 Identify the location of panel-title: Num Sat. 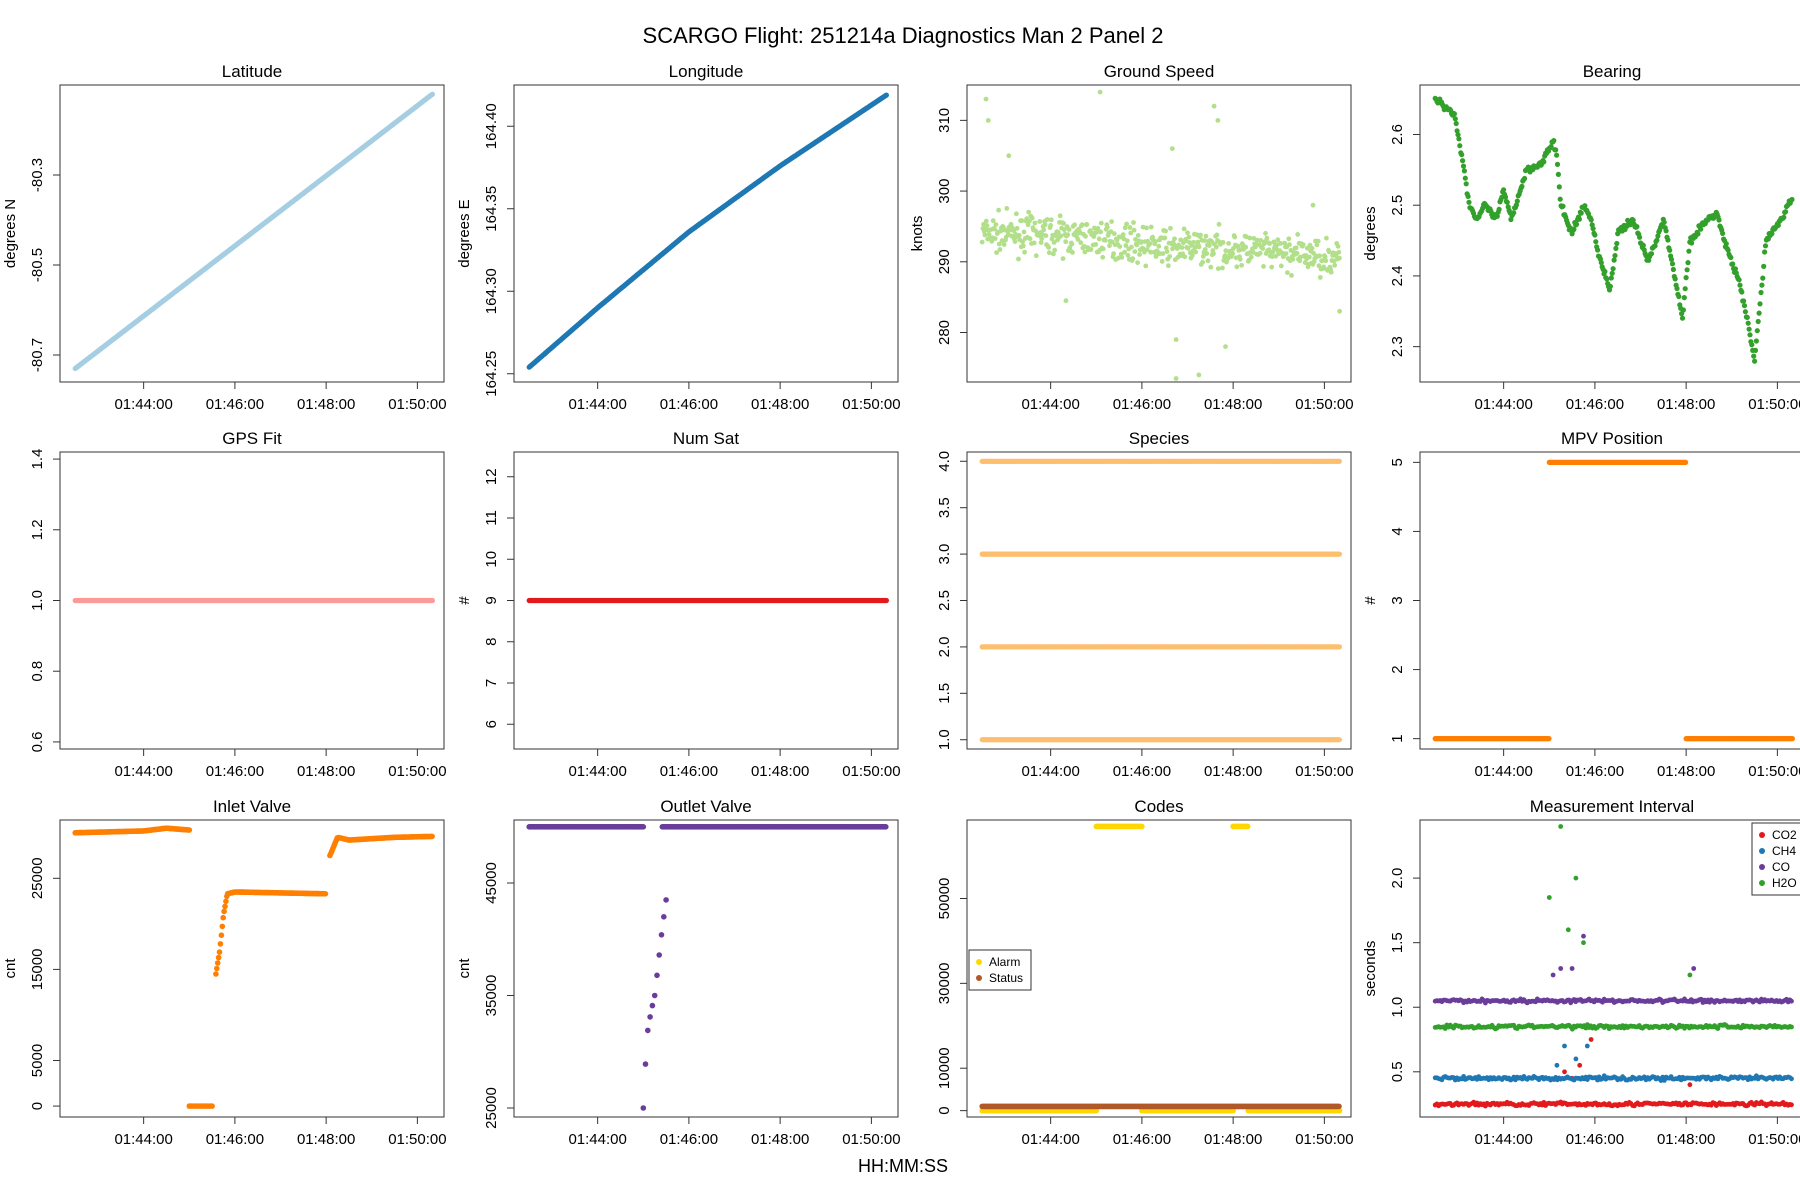
(706, 438).